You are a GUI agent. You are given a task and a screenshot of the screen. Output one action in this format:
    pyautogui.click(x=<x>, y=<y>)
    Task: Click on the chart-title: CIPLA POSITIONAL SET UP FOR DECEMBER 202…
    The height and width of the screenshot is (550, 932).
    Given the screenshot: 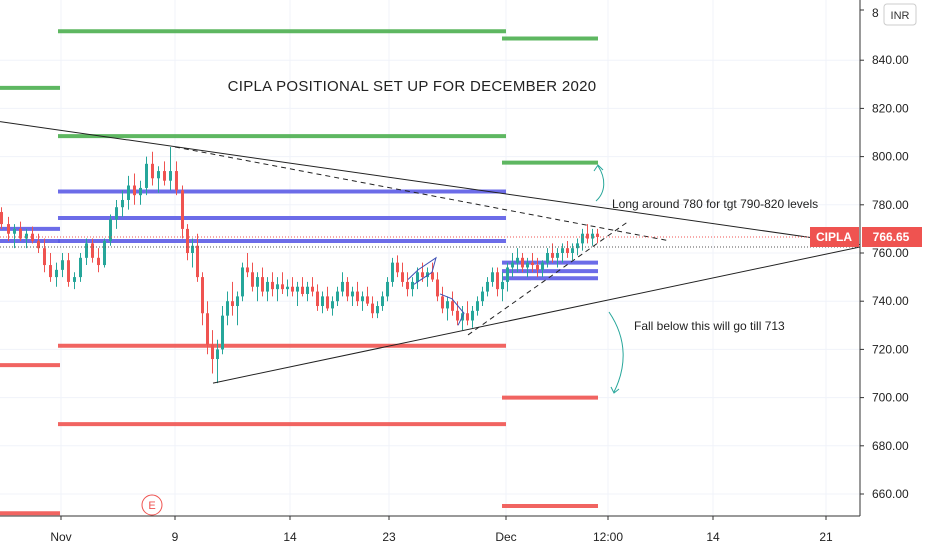 What is the action you would take?
    pyautogui.click(x=412, y=86)
    